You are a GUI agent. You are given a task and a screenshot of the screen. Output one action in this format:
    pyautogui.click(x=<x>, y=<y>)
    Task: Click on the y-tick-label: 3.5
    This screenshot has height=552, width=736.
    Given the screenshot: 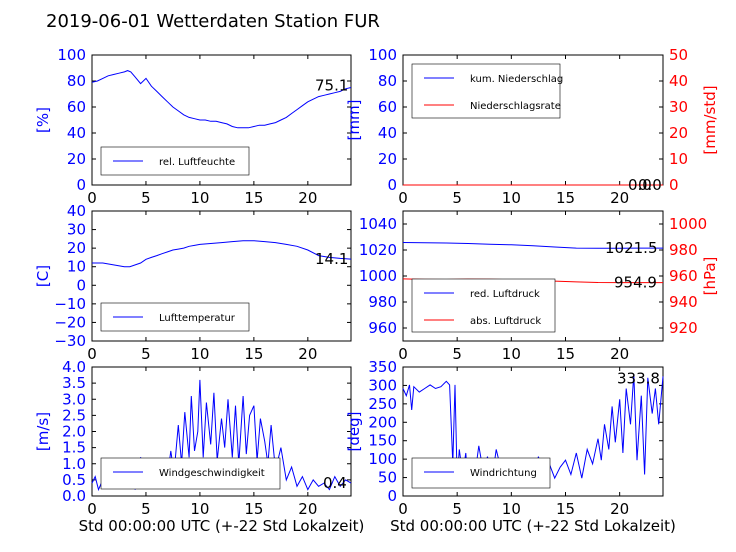 What is the action you would take?
    pyautogui.click(x=74, y=383)
    